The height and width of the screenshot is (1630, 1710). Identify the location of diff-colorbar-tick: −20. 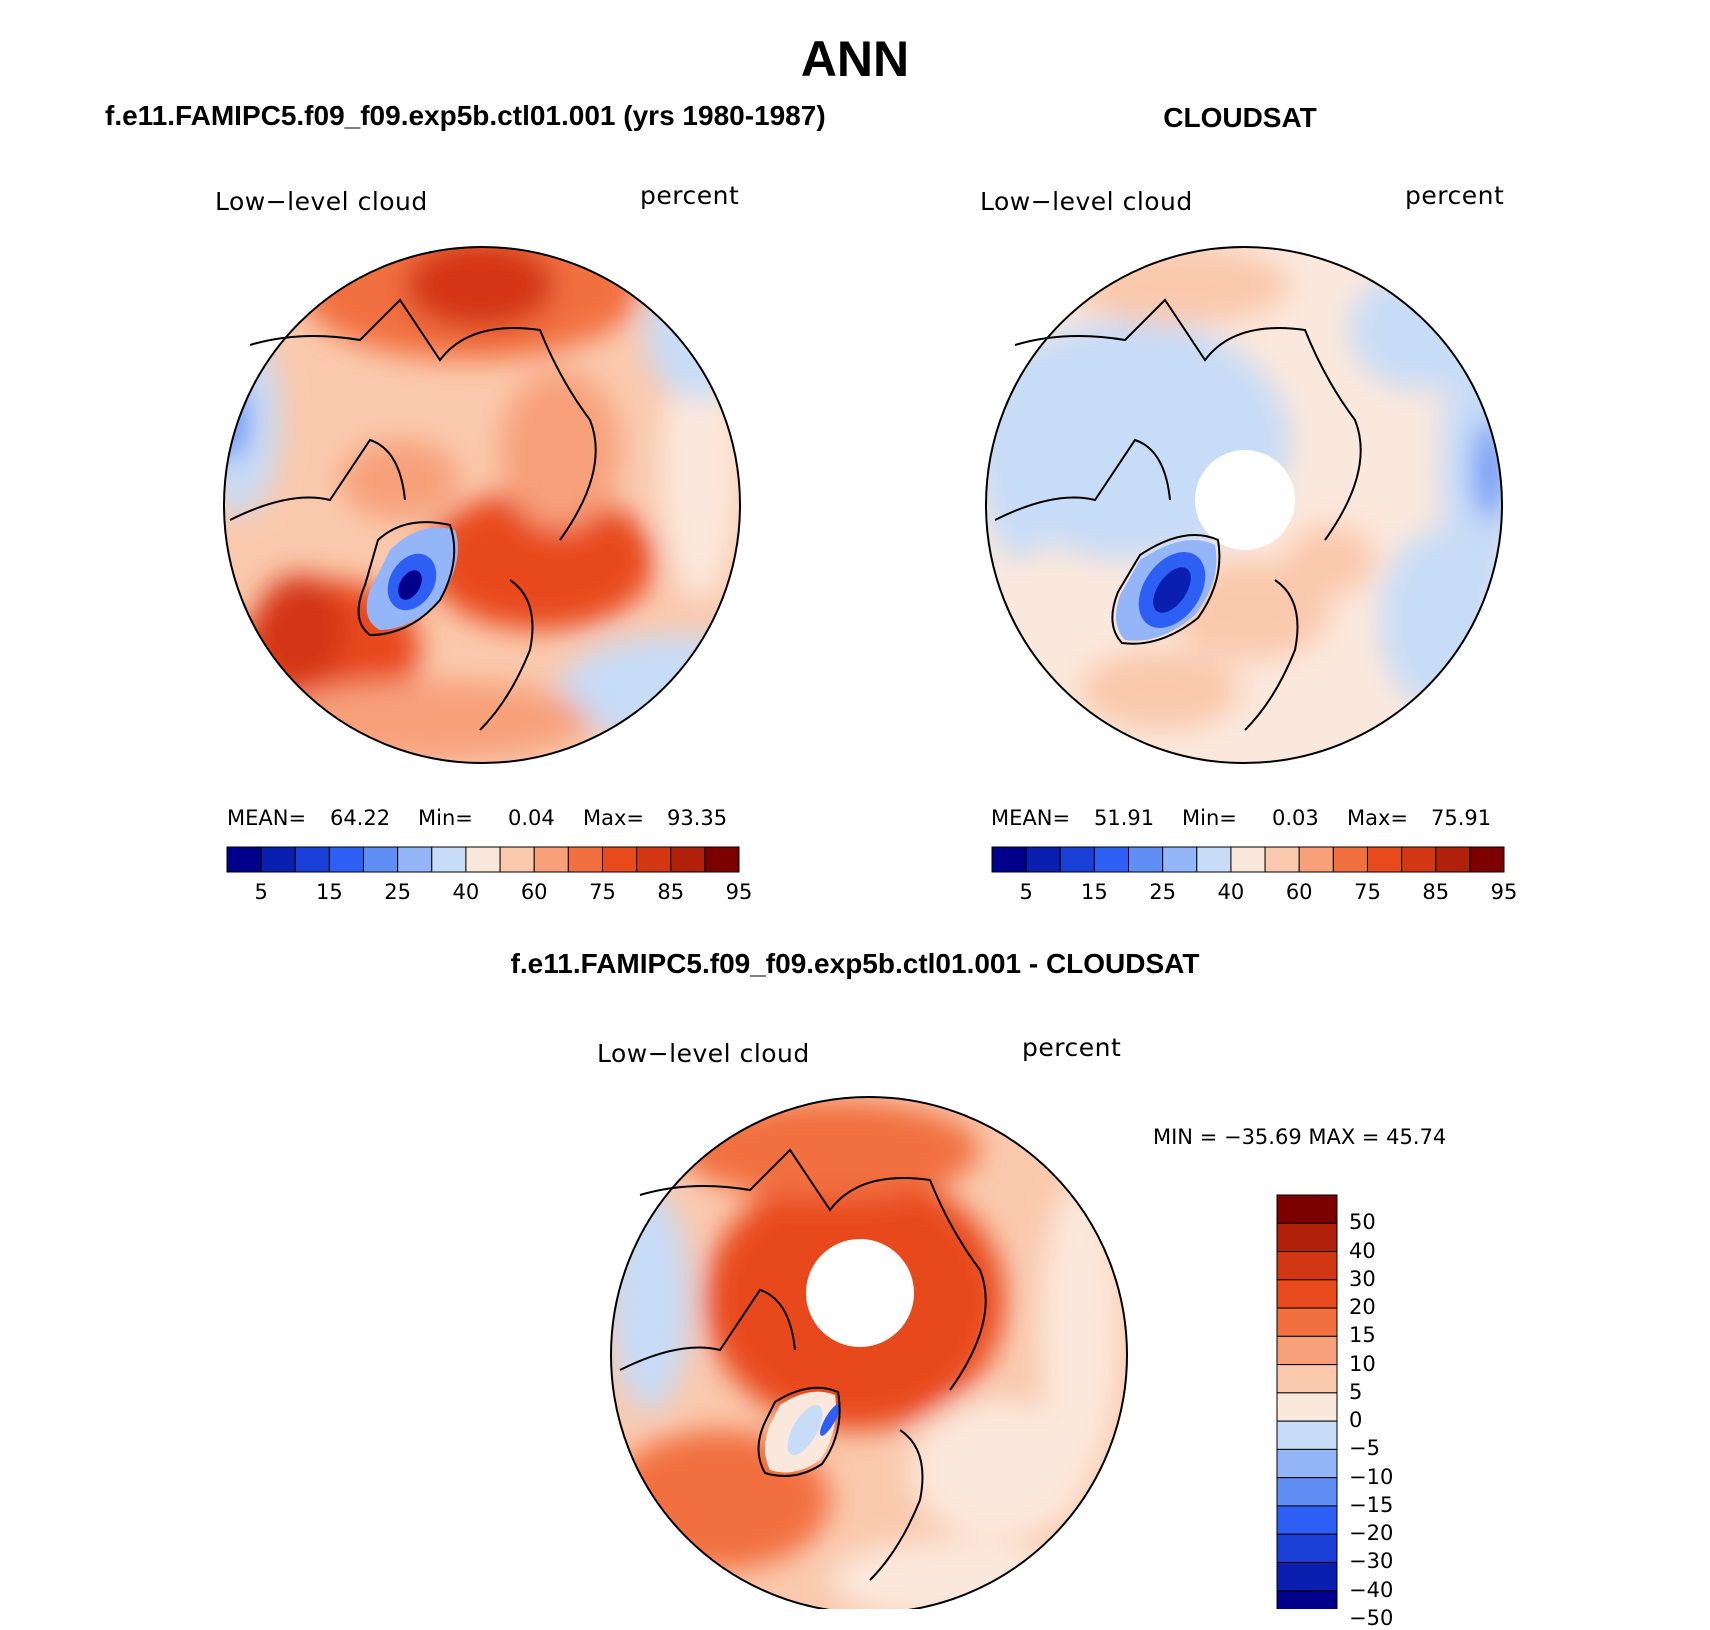
(1371, 1533).